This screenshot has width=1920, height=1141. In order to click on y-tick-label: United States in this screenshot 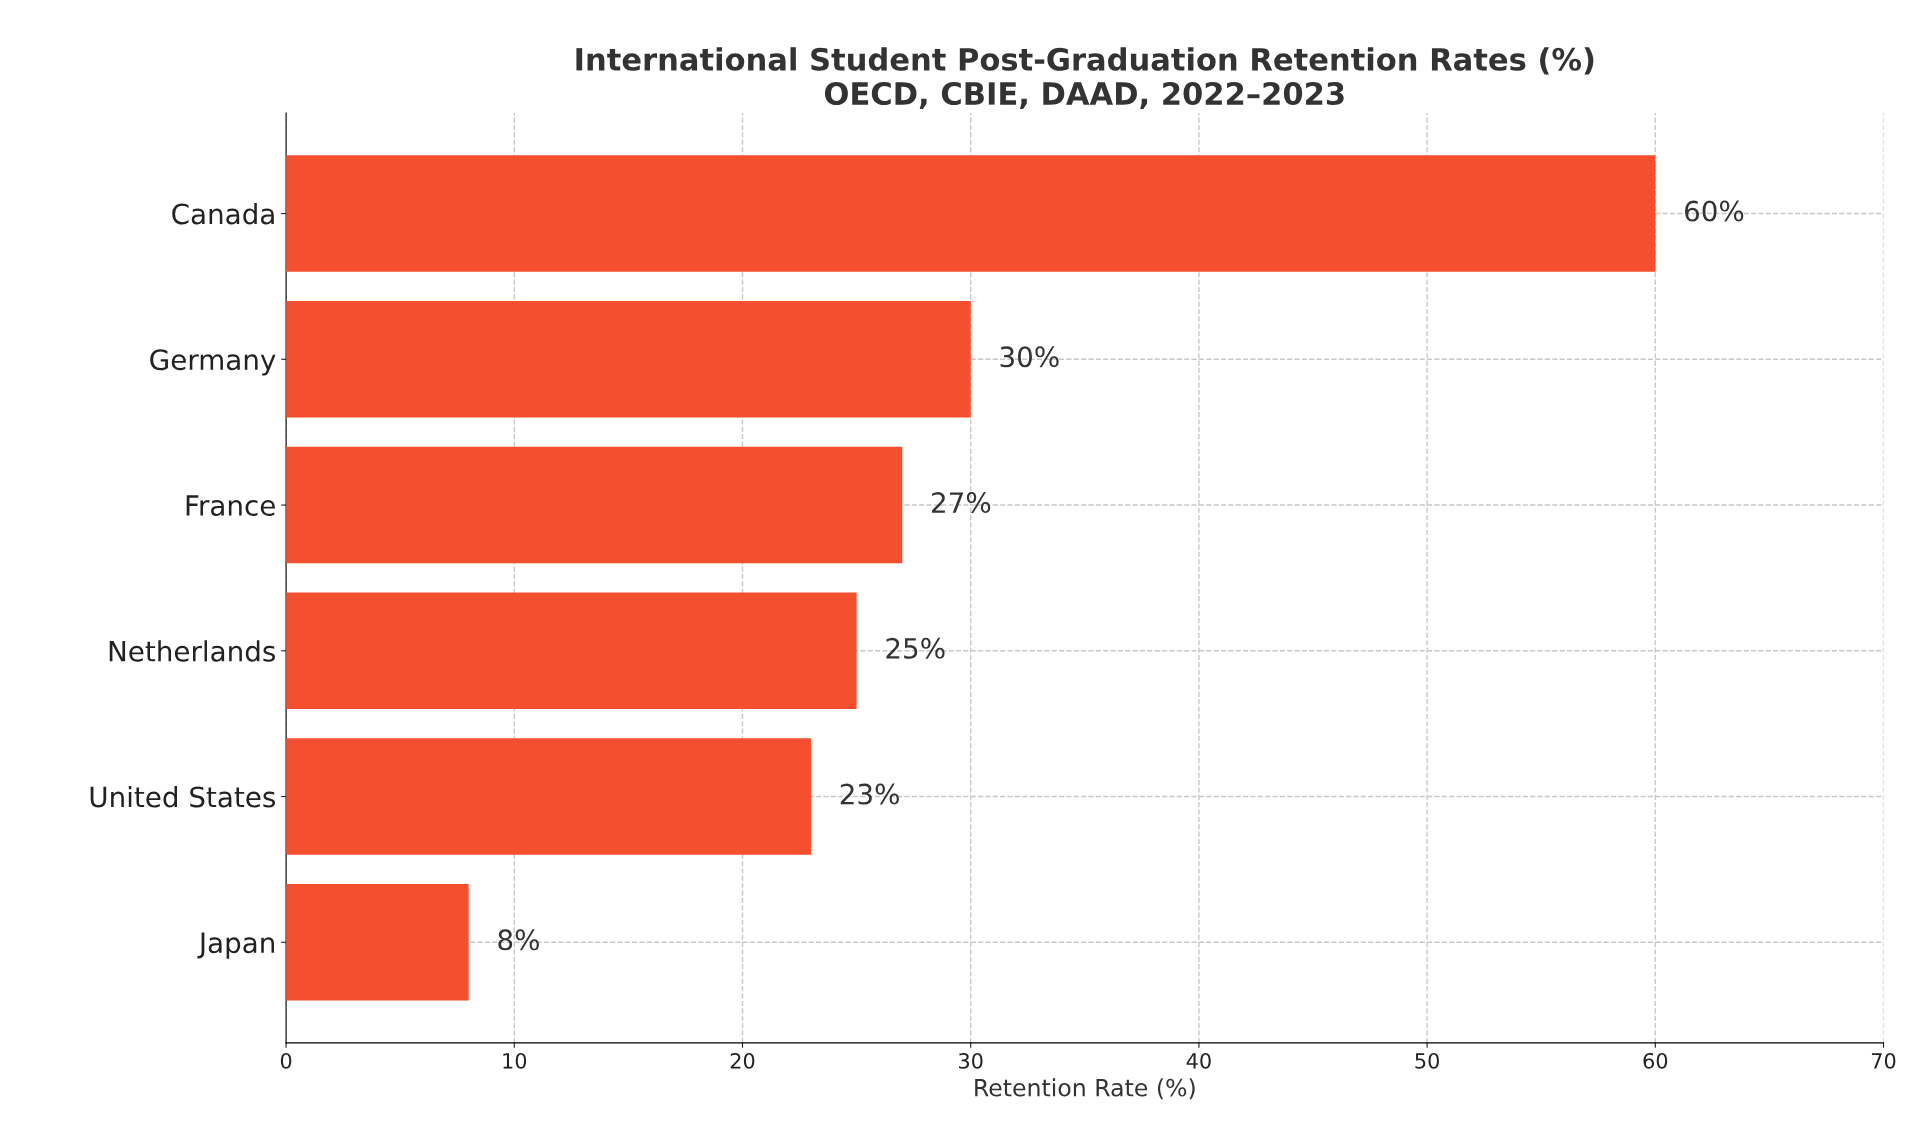, I will do `click(182, 797)`.